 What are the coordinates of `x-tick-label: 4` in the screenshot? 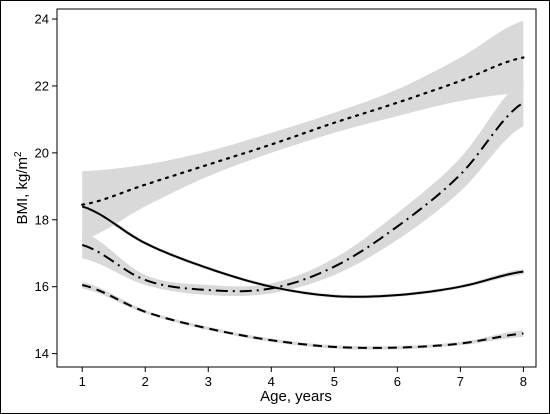 It's located at (271, 381).